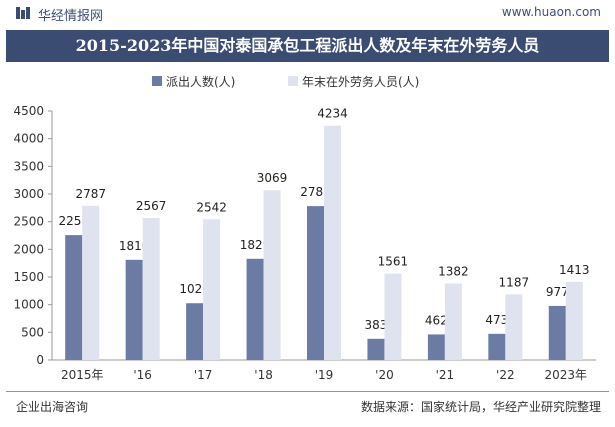  Describe the element at coordinates (32, 332) in the screenshot. I see `y-tick-label: 500` at that location.